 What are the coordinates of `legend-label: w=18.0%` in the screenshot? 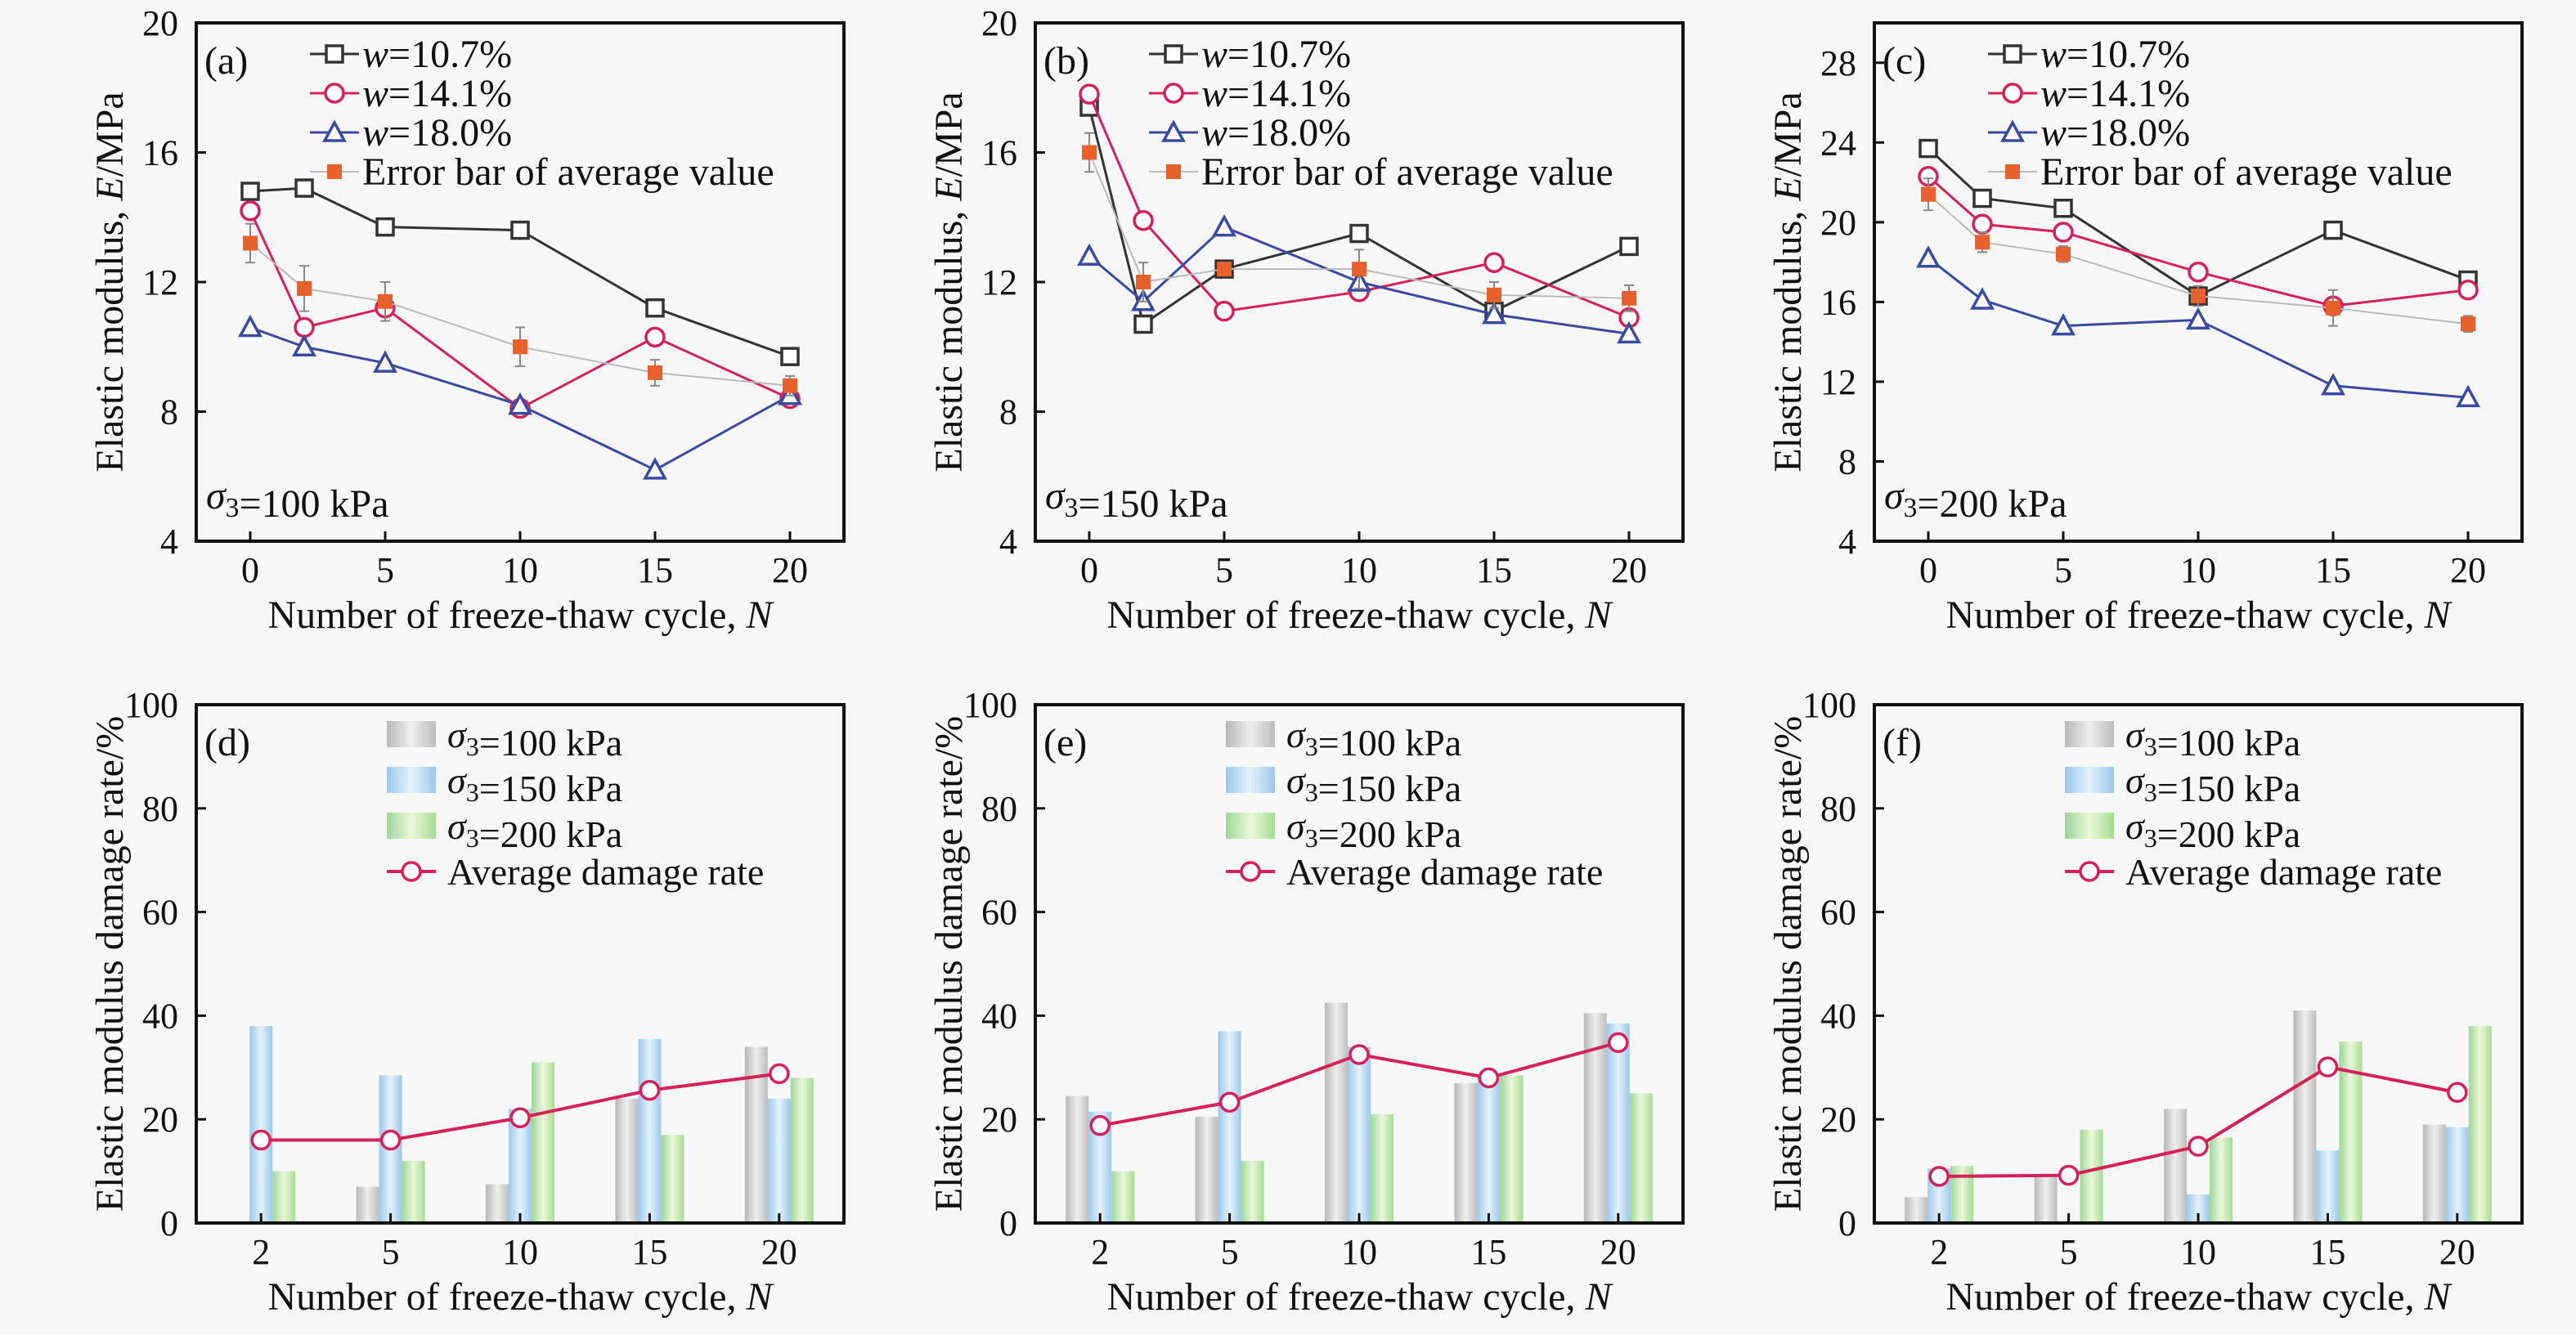 It's located at (437, 133).